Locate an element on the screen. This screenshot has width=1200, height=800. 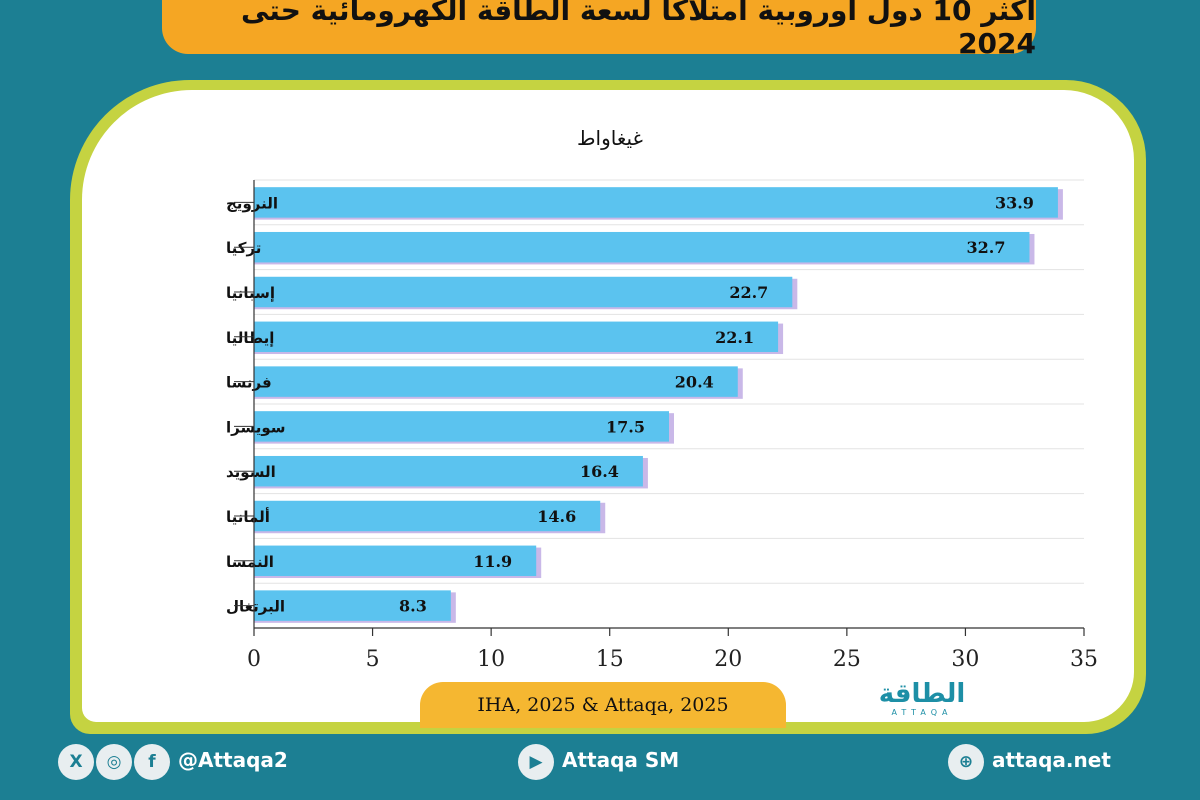
x-tick-label: 15 is located at coordinates (610, 659).